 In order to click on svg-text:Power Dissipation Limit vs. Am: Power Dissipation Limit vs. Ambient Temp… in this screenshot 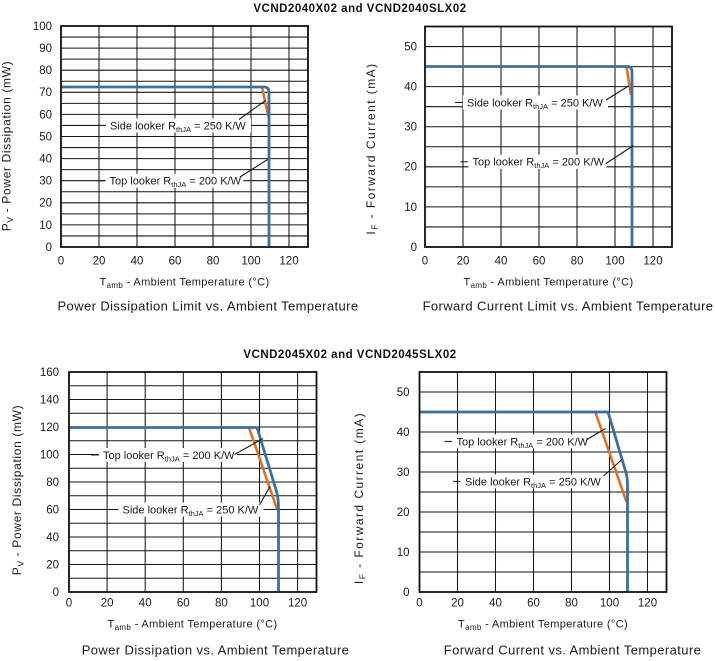, I will do `click(207, 306)`.